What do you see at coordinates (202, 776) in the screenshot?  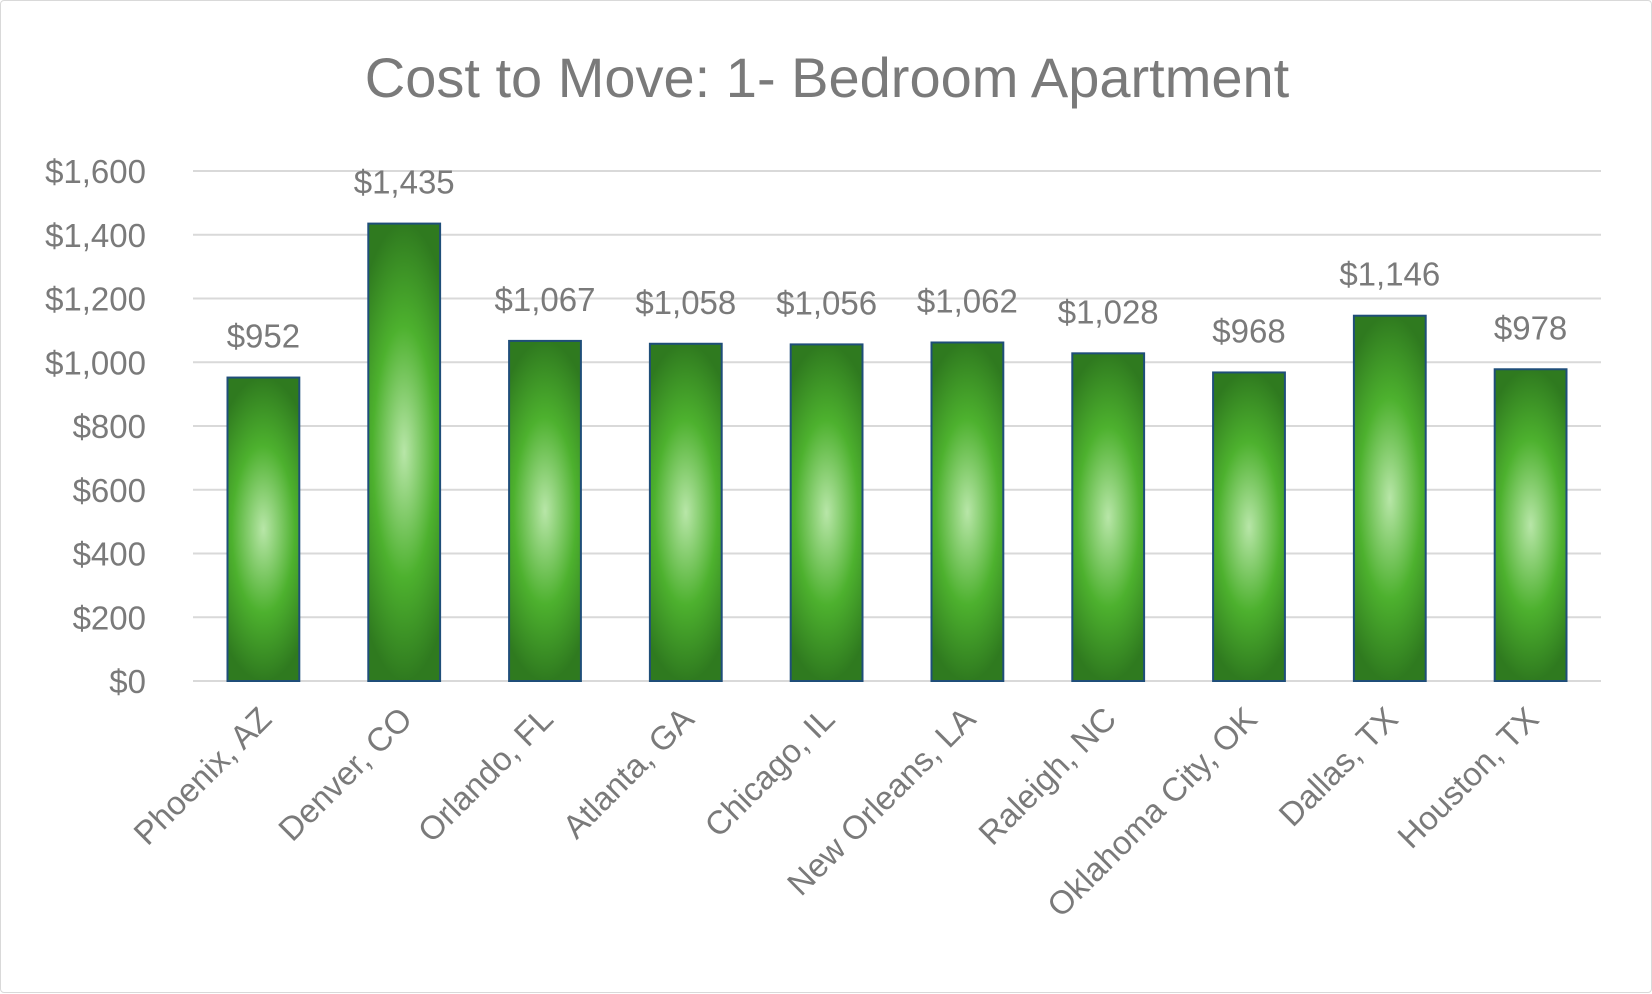 I see `x-tick-label: Phoenix, AZ` at bounding box center [202, 776].